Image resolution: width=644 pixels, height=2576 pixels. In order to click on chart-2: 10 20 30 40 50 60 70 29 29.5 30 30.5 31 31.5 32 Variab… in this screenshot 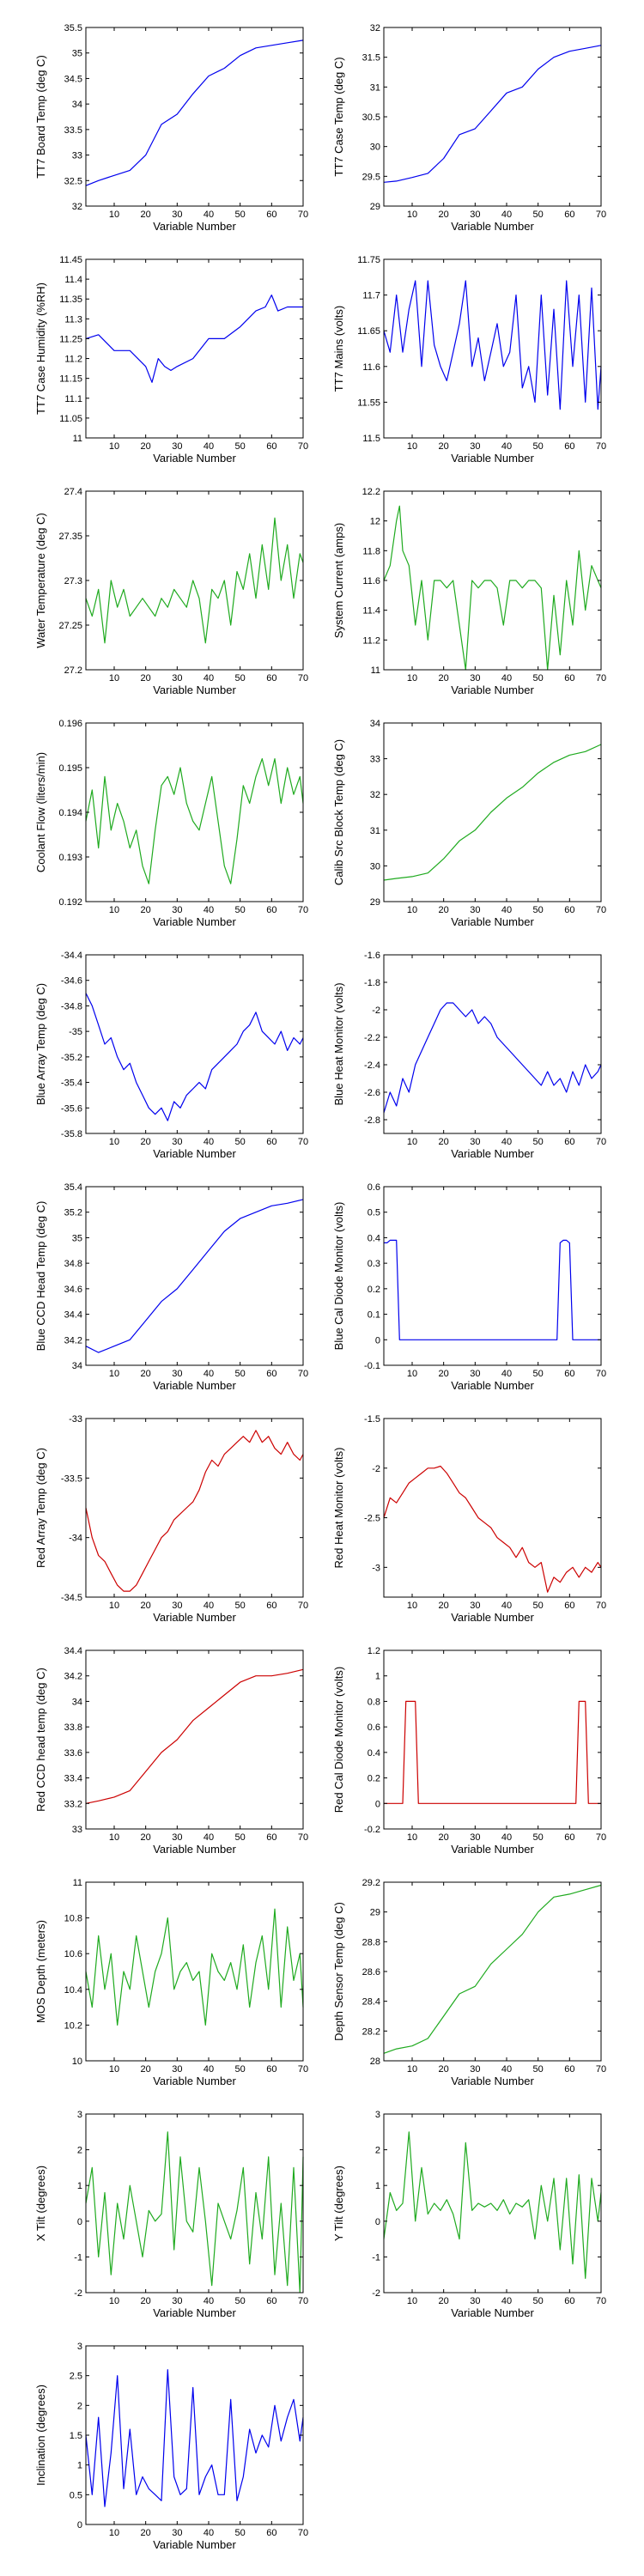, I will do `click(469, 128)`.